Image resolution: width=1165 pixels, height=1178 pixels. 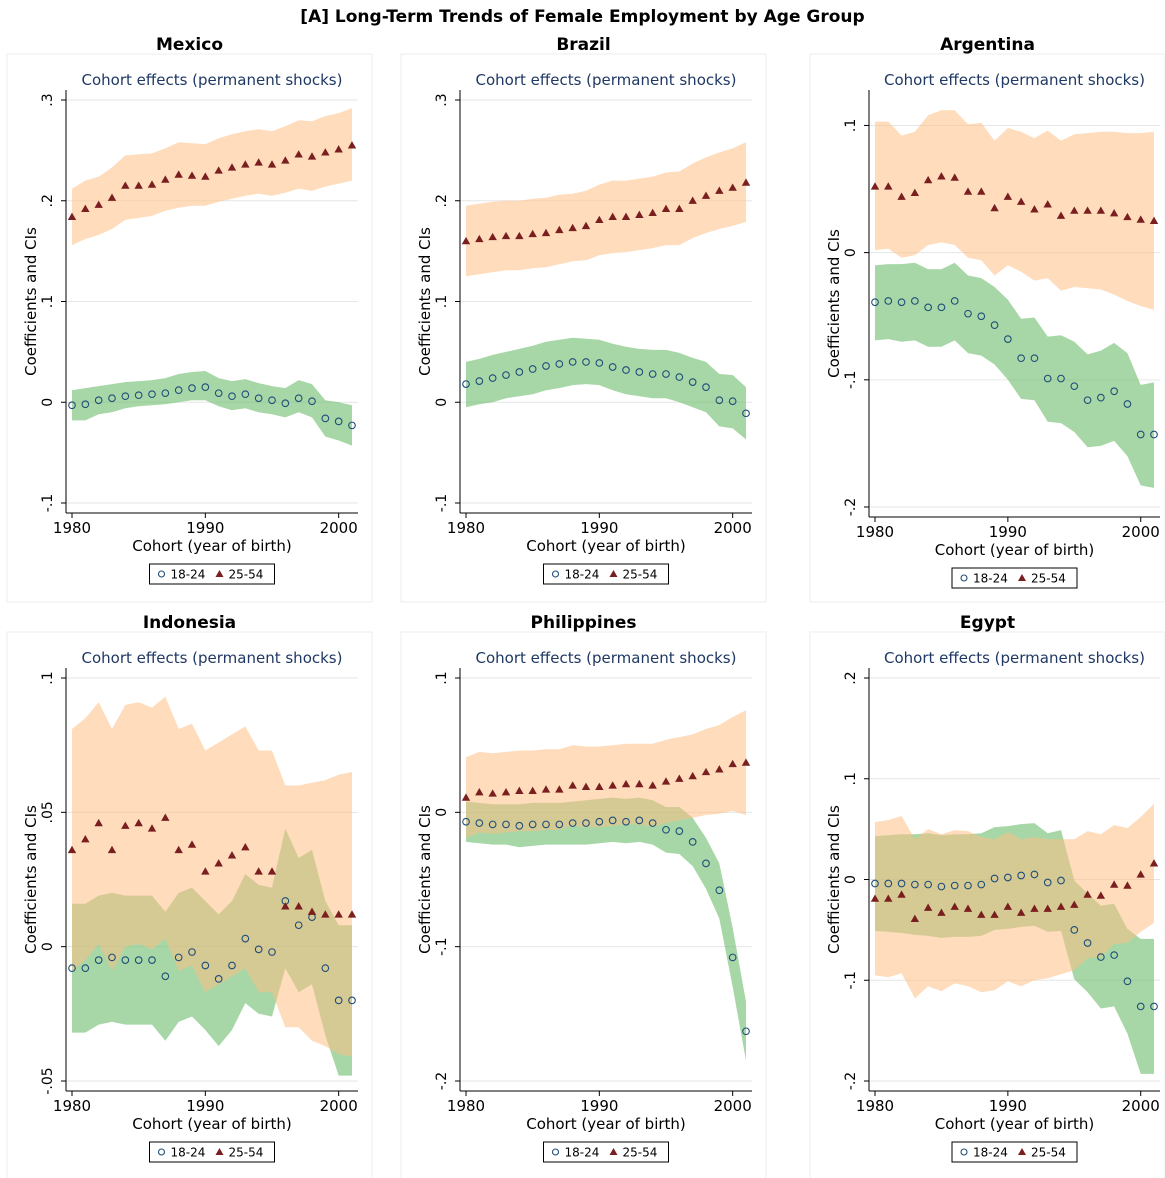 What do you see at coordinates (733, 1106) in the screenshot?
I see `x-tick-label: 2000` at bounding box center [733, 1106].